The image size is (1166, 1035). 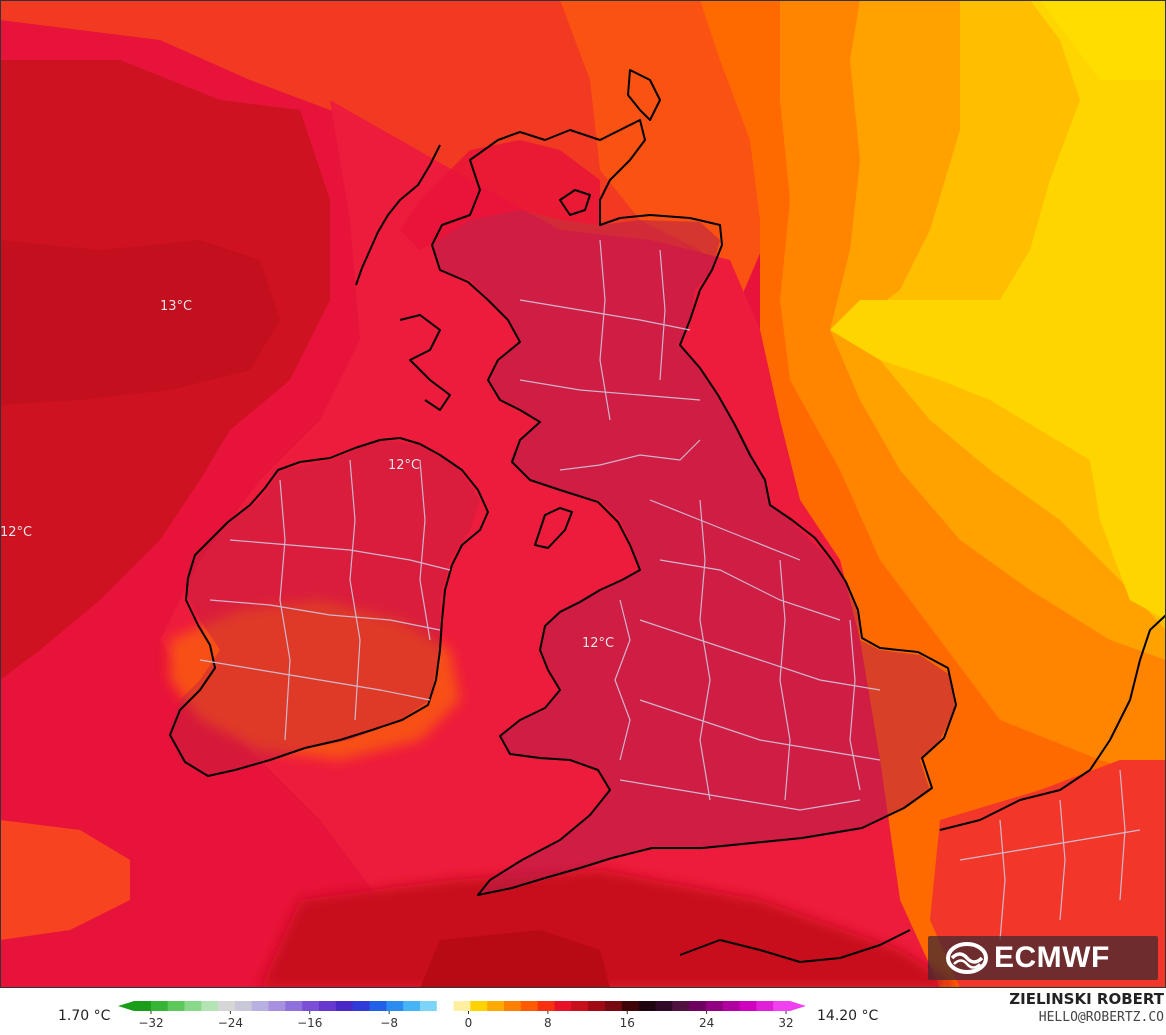 I want to click on colorbar-min-arrow, so click(x=126, y=1006).